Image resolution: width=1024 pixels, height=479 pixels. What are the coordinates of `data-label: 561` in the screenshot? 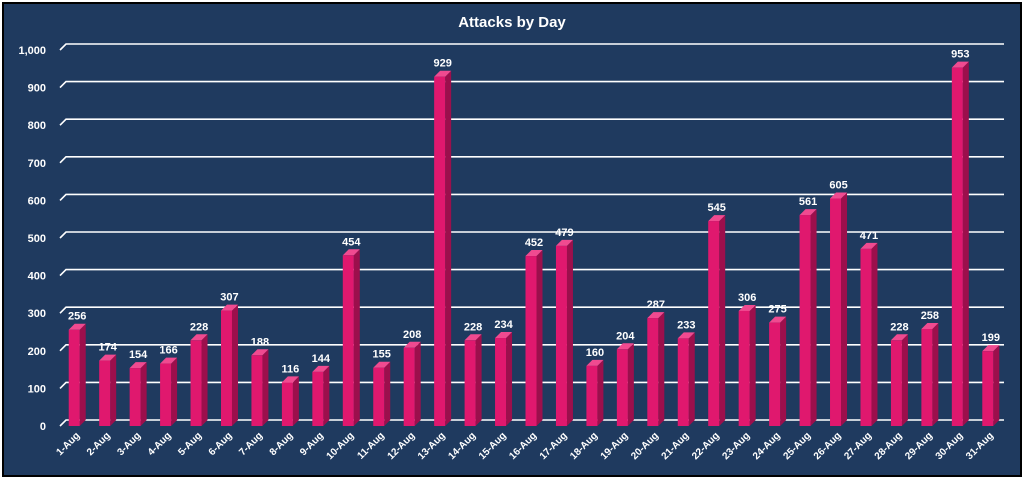 It's located at (808, 202).